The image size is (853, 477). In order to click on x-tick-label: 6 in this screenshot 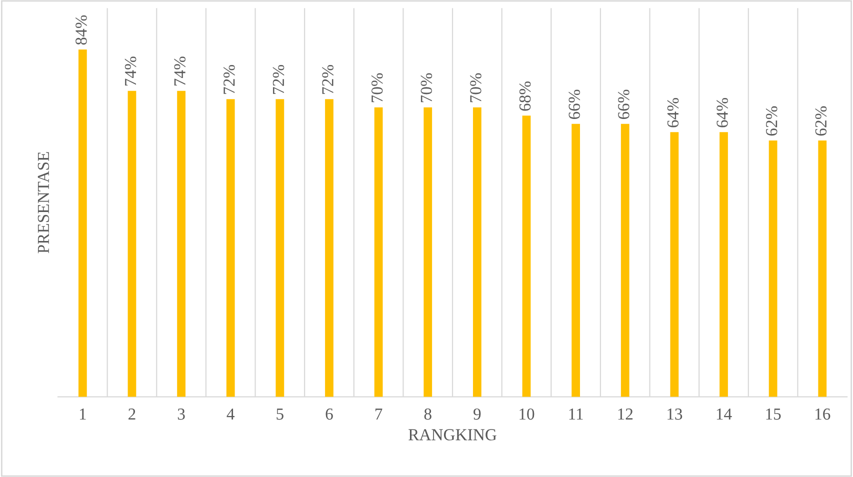, I will do `click(329, 414)`.